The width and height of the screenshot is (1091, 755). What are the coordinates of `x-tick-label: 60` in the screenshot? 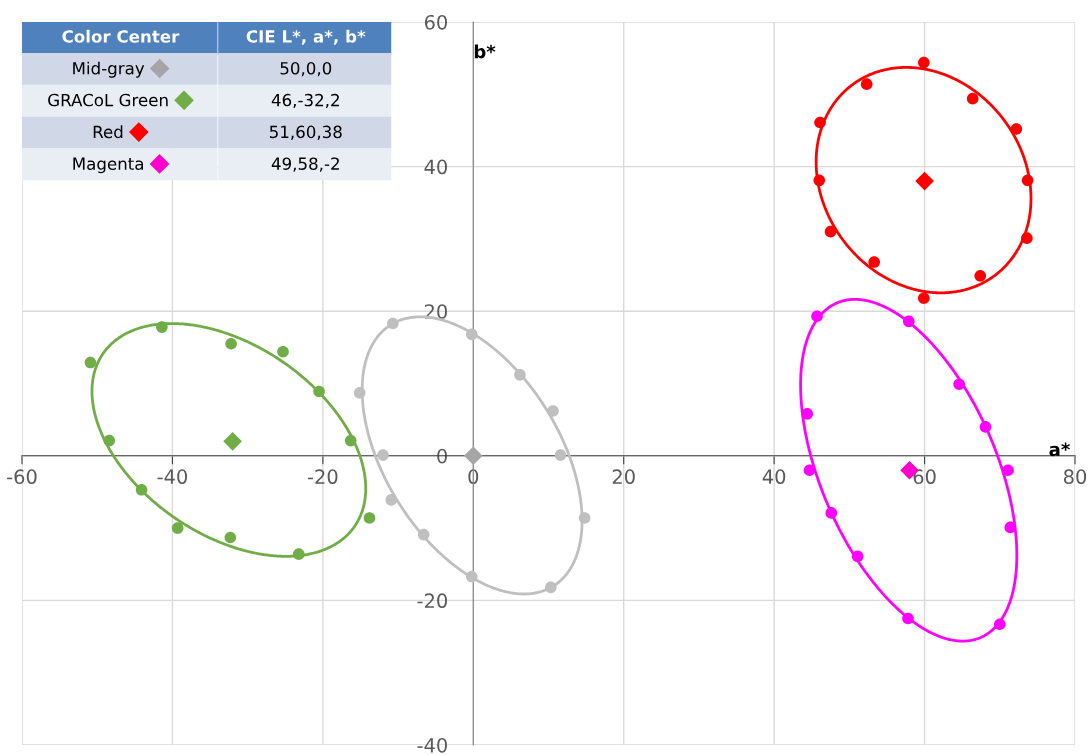 It's located at (924, 477).